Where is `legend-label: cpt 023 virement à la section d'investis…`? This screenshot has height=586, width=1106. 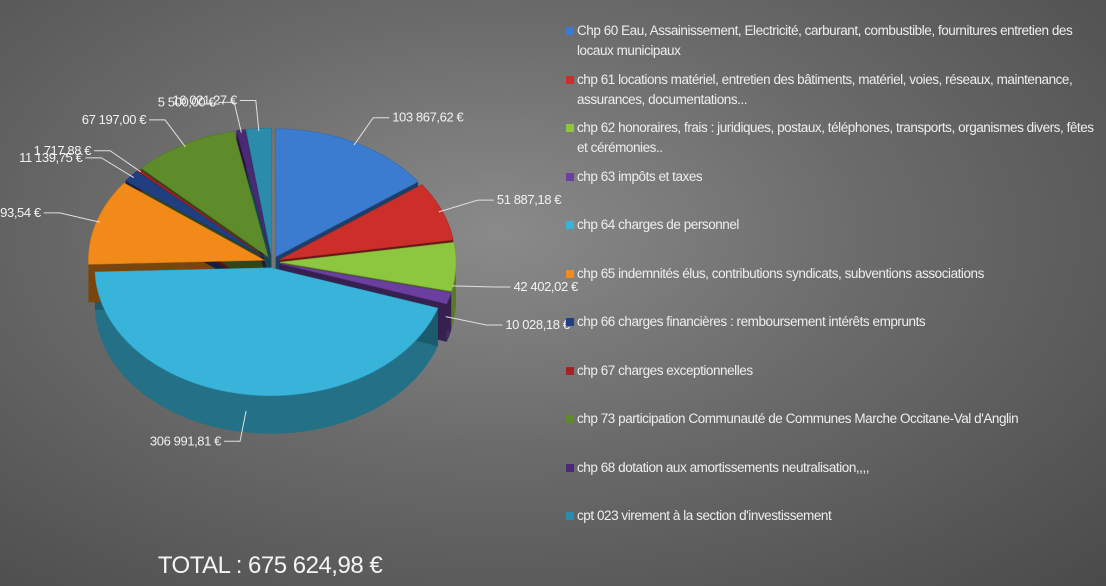 legend-label: cpt 023 virement à la section d'investis… is located at coordinates (704, 515).